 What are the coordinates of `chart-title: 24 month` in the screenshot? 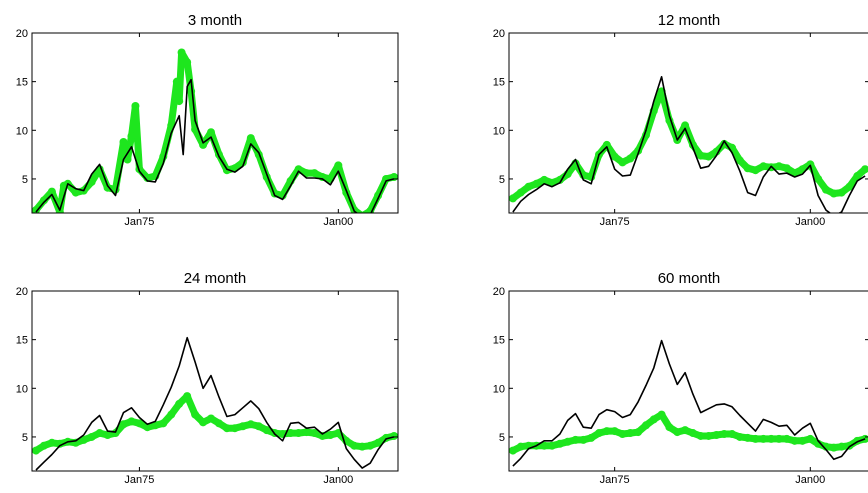 It's located at (215, 278).